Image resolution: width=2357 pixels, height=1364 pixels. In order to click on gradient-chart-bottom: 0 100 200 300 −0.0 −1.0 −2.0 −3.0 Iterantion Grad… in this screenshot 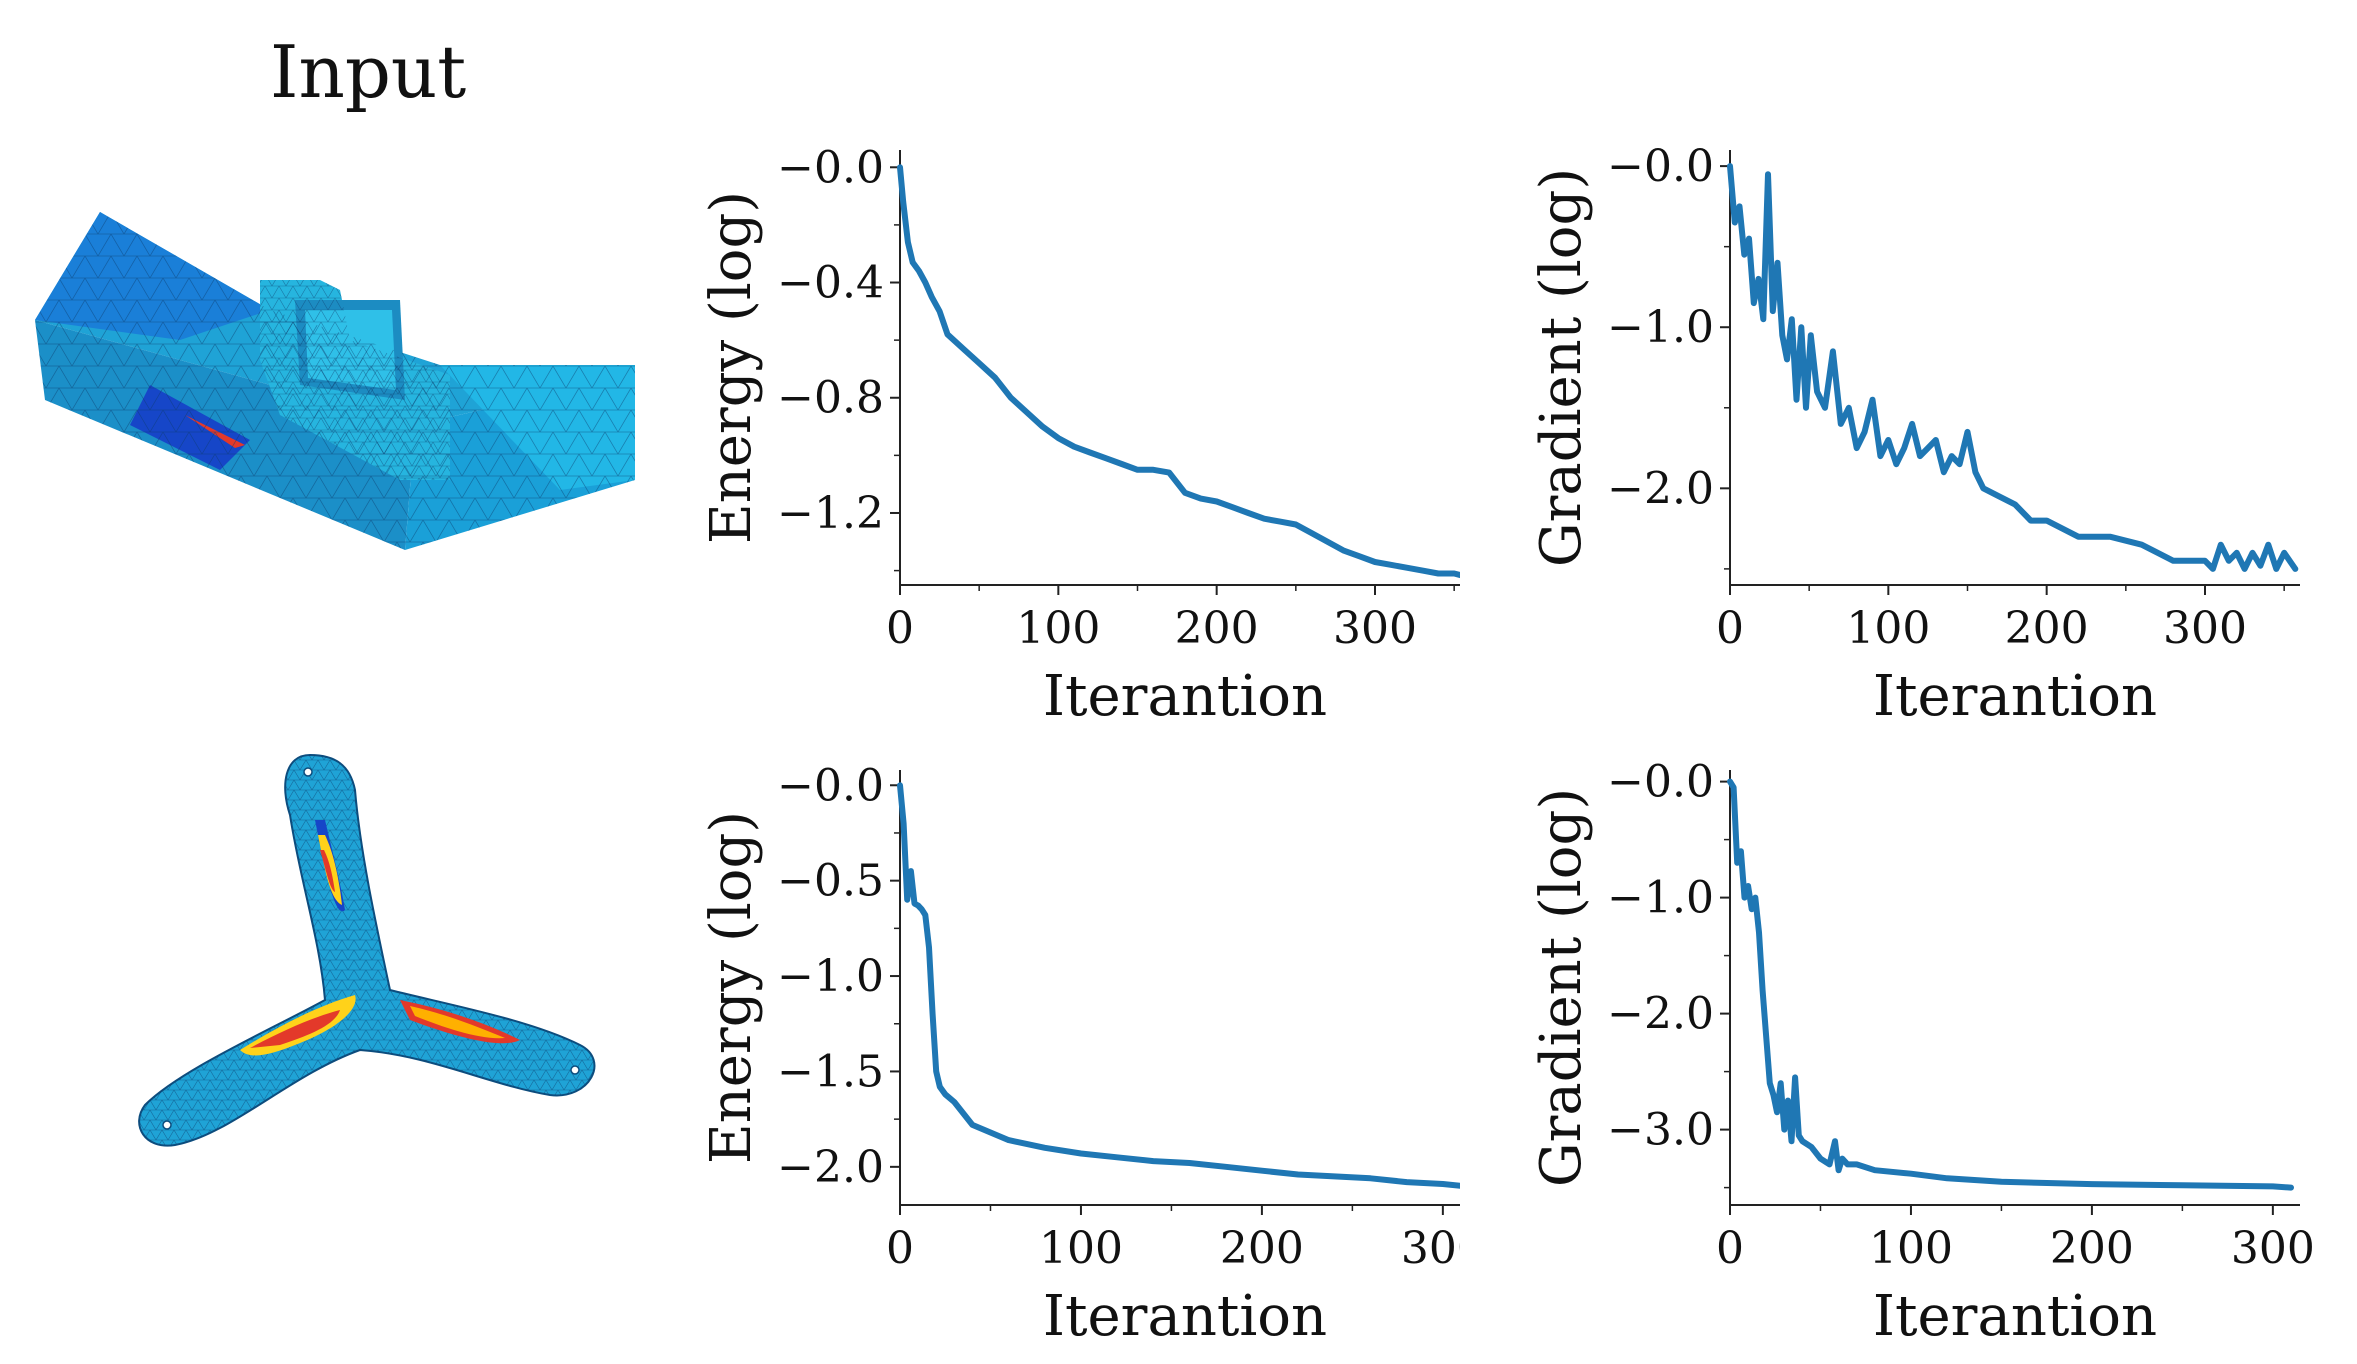, I will do `click(1922, 1053)`.